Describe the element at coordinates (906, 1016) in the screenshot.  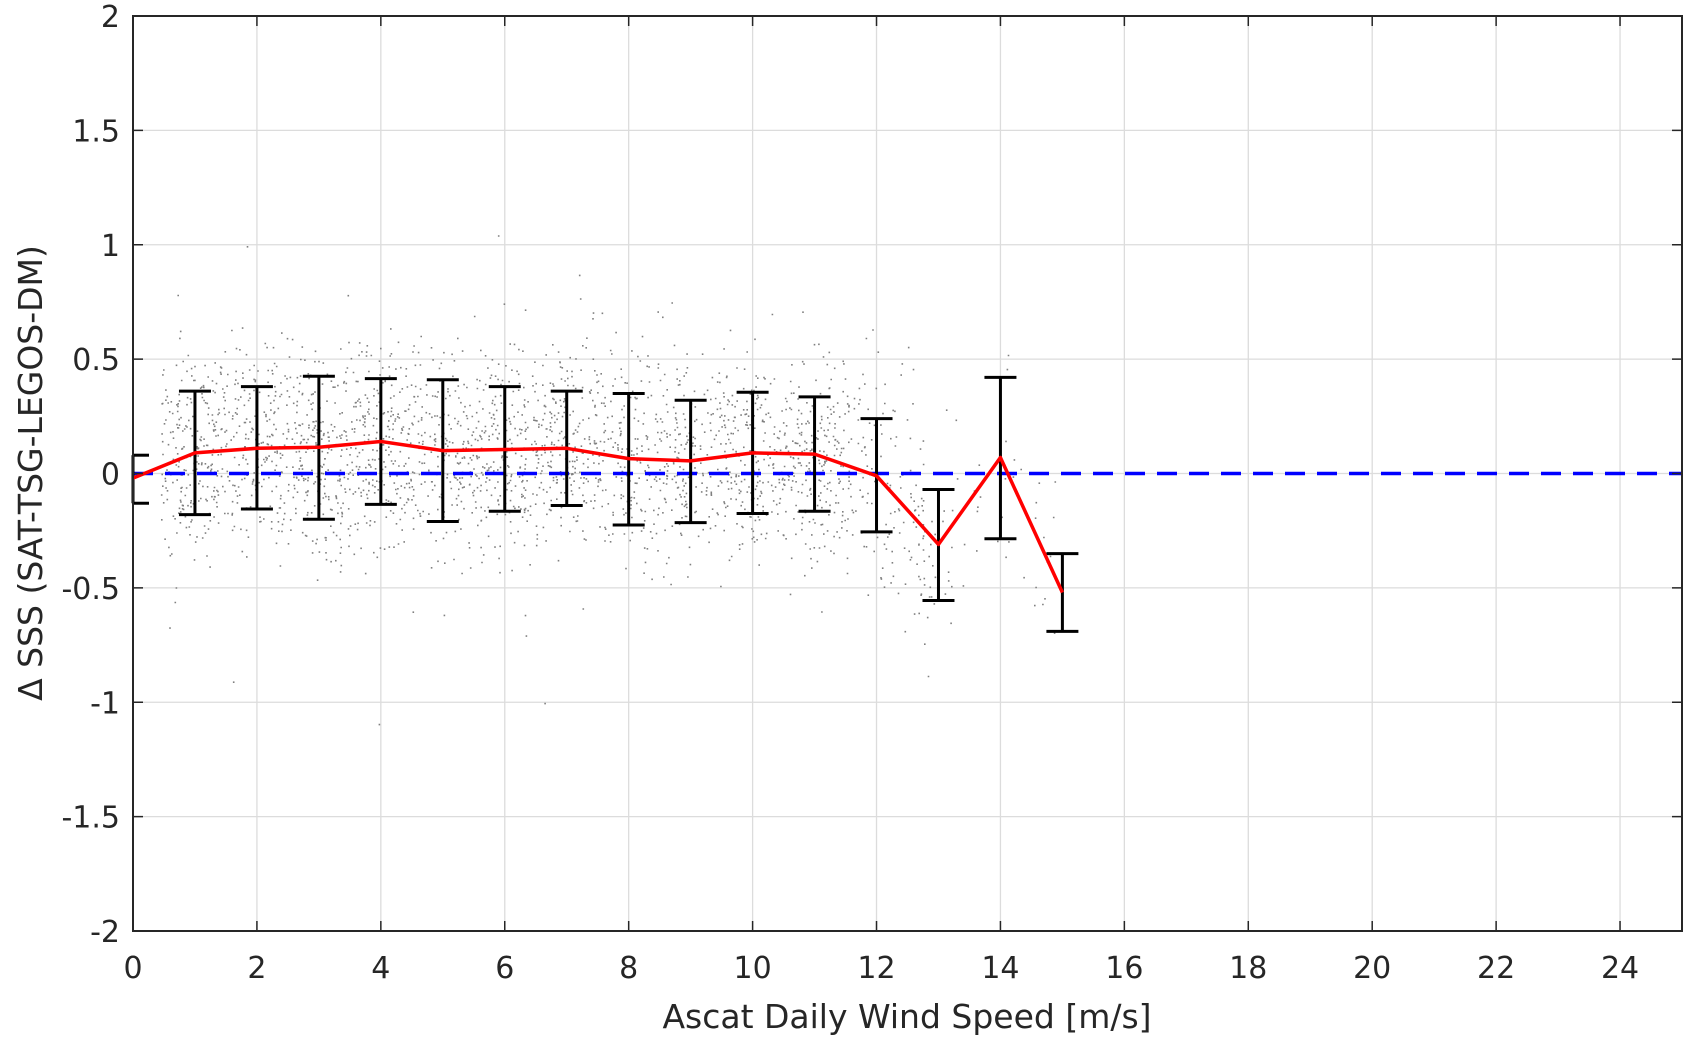
I see `x-axis-label: Ascat Daily Wind Speed [m/s]` at that location.